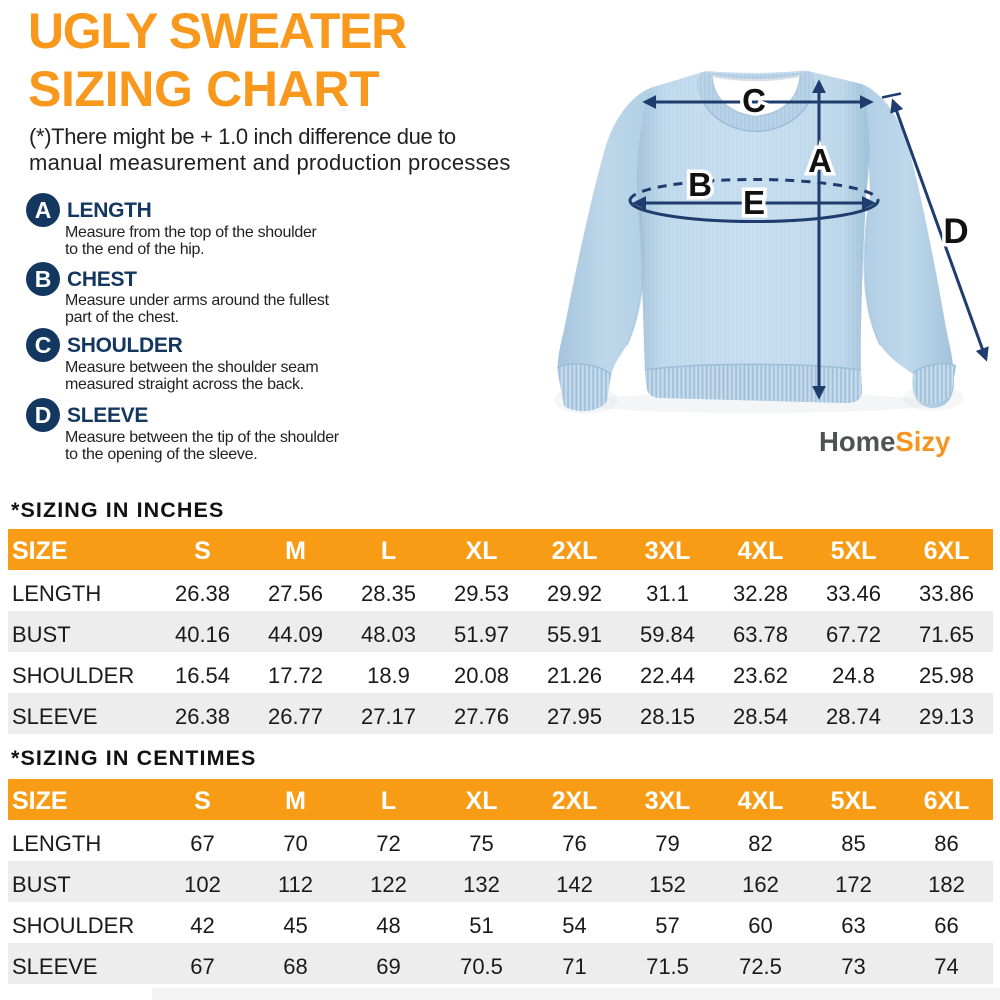 The width and height of the screenshot is (1000, 1000). What do you see at coordinates (754, 202) in the screenshot?
I see `svg-text: E` at bounding box center [754, 202].